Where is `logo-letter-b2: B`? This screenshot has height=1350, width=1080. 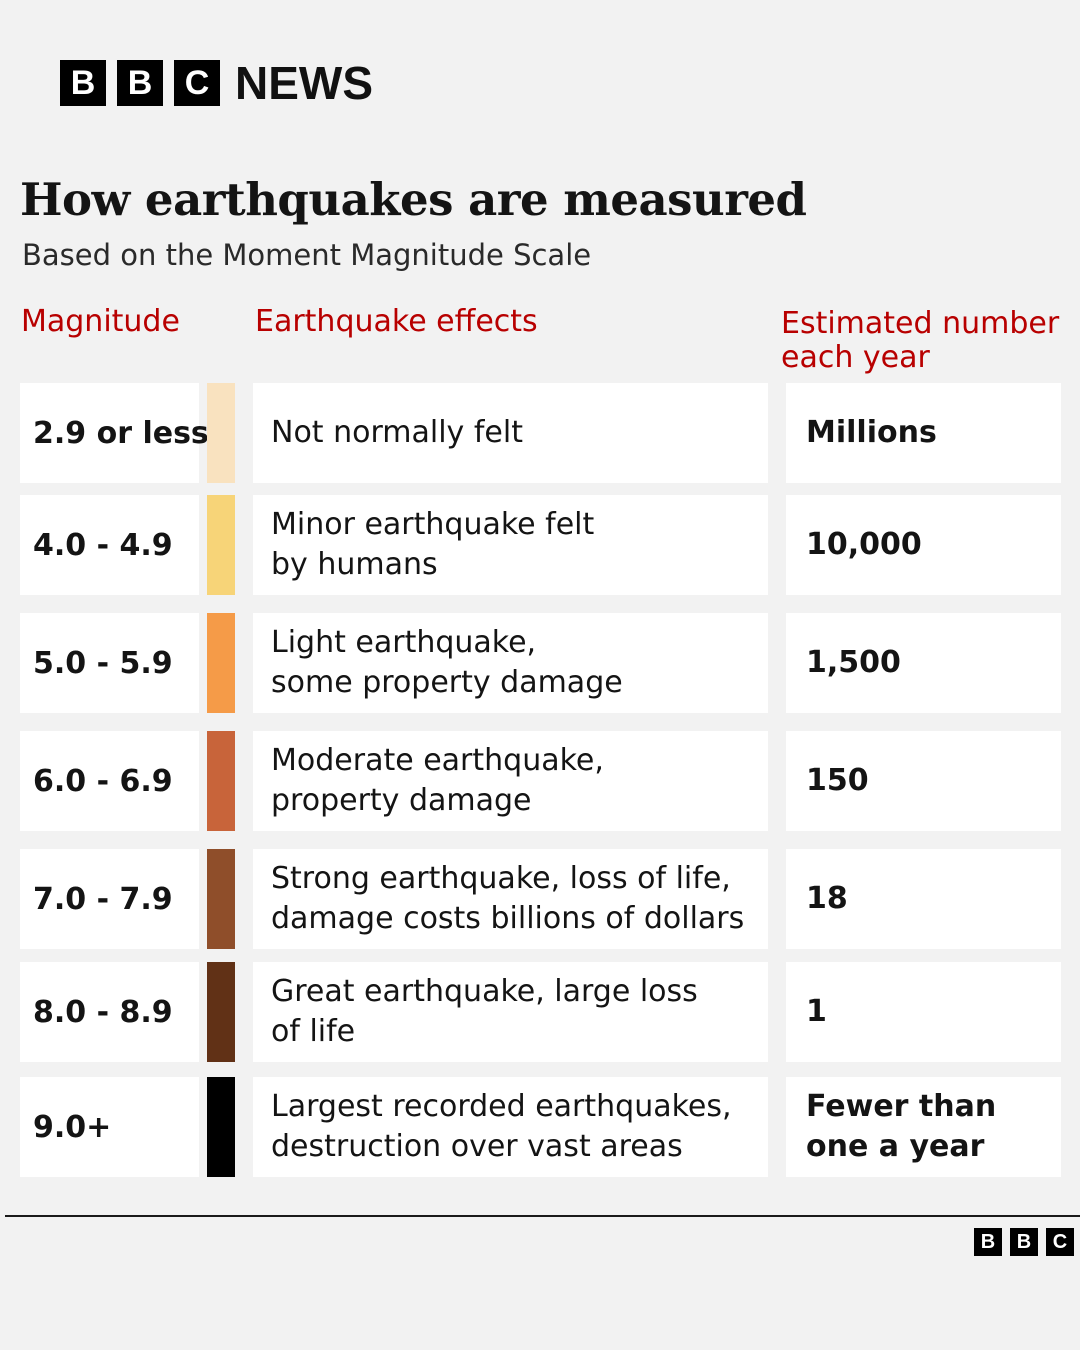
logo-letter-b2: B is located at coordinates (140, 83).